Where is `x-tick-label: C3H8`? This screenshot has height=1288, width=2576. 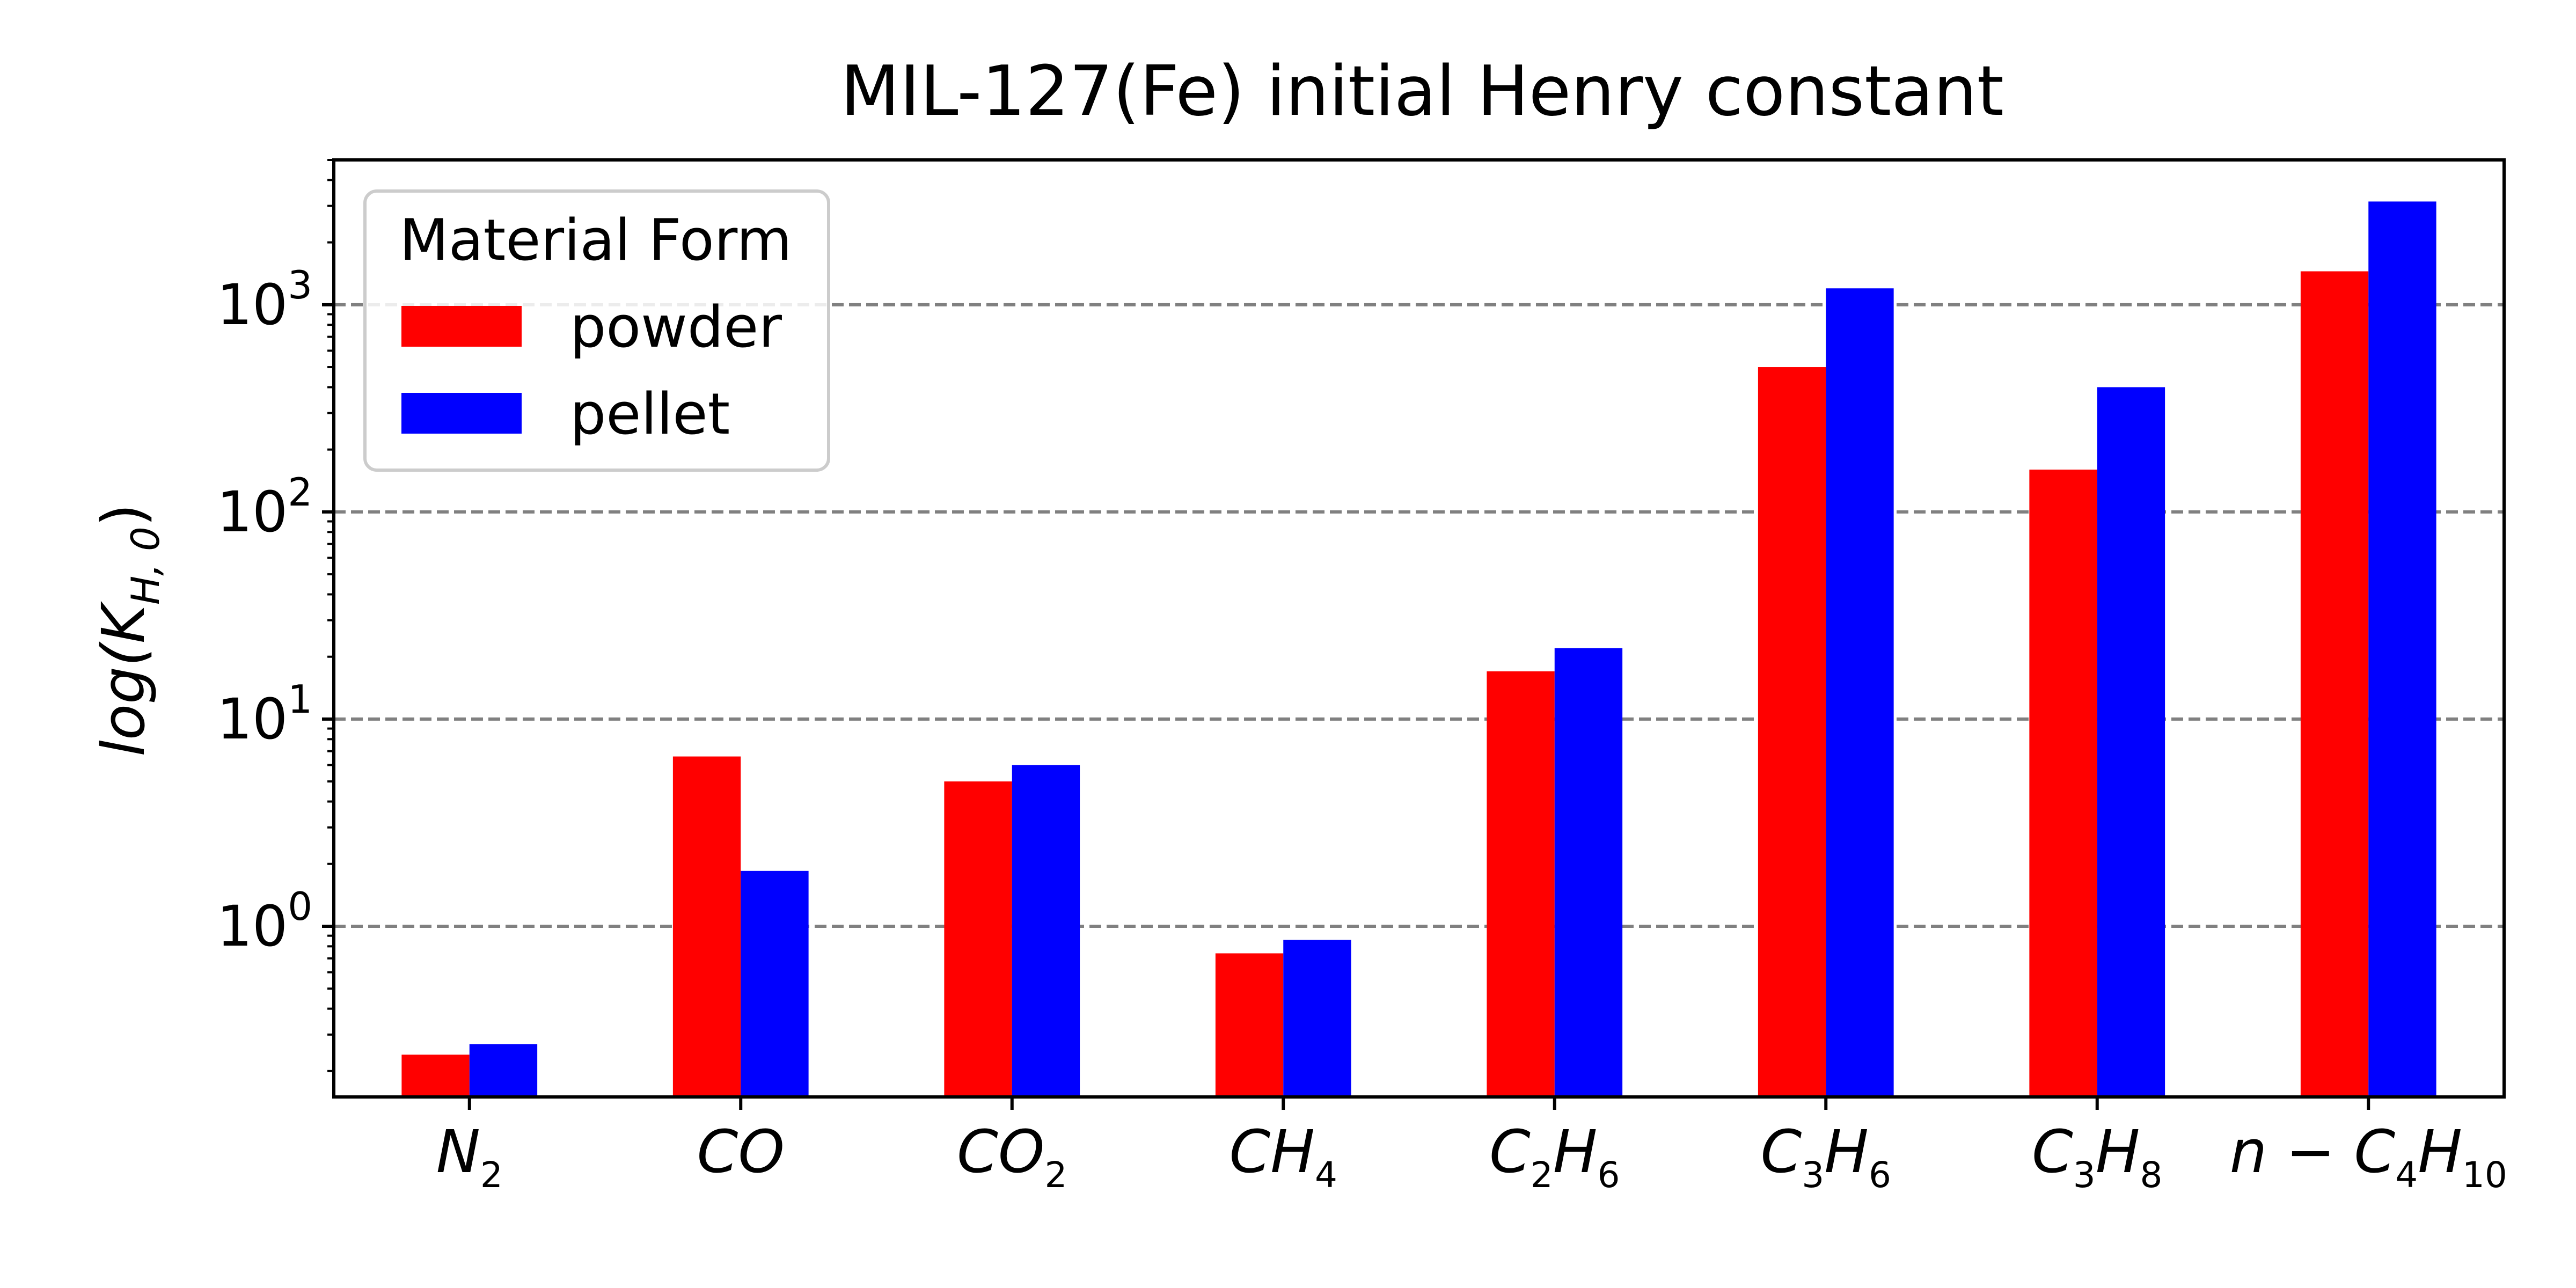
x-tick-label: C3H8 is located at coordinates (2097, 1156).